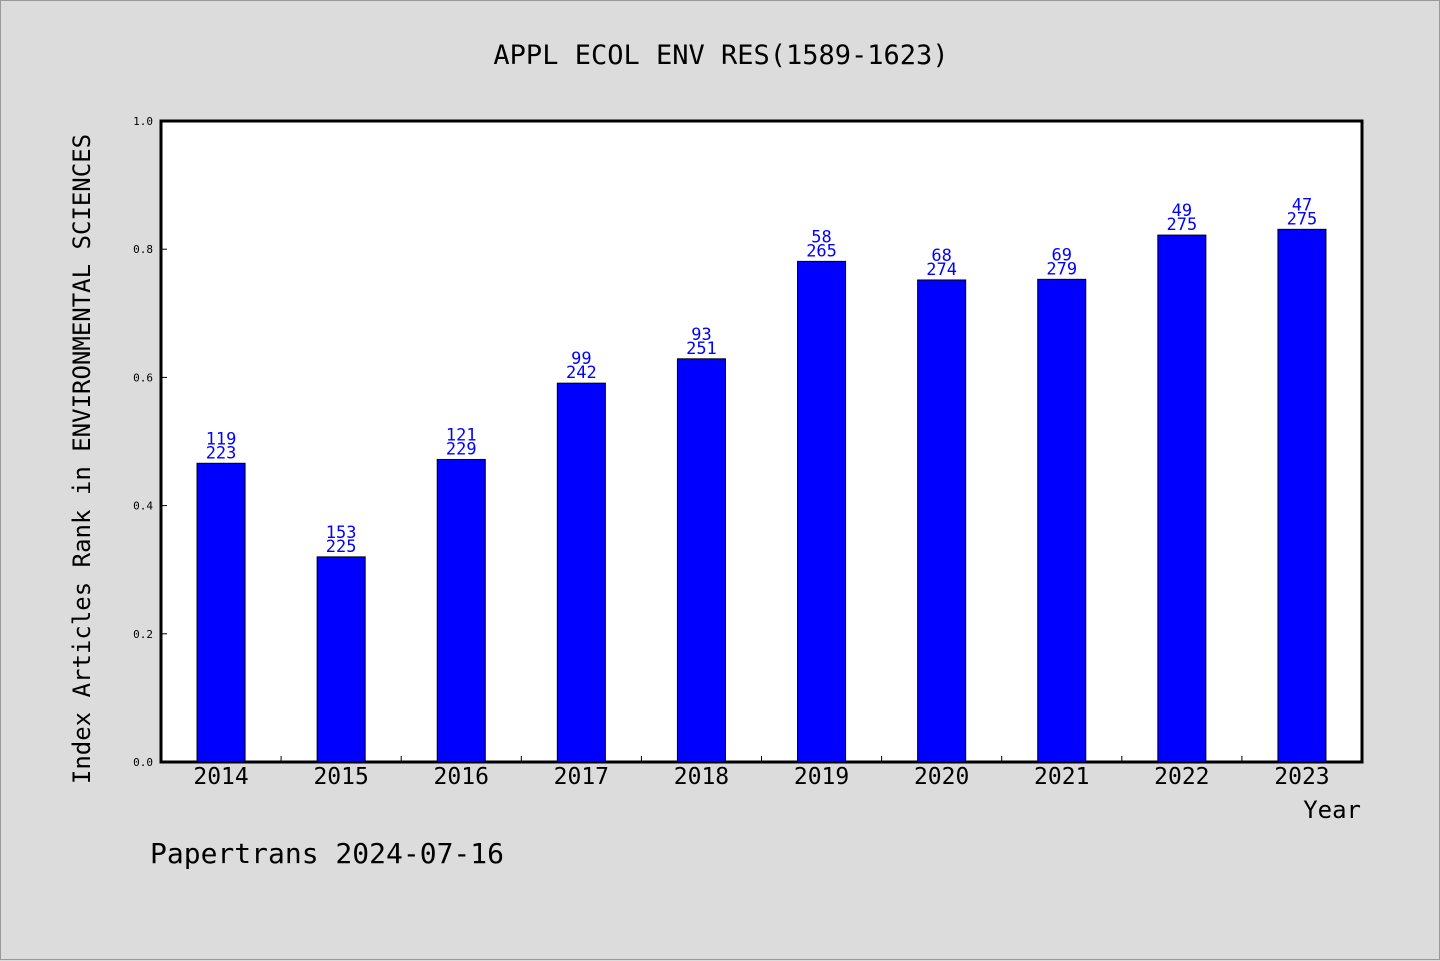  What do you see at coordinates (581, 572) in the screenshot?
I see `bar-2017` at bounding box center [581, 572].